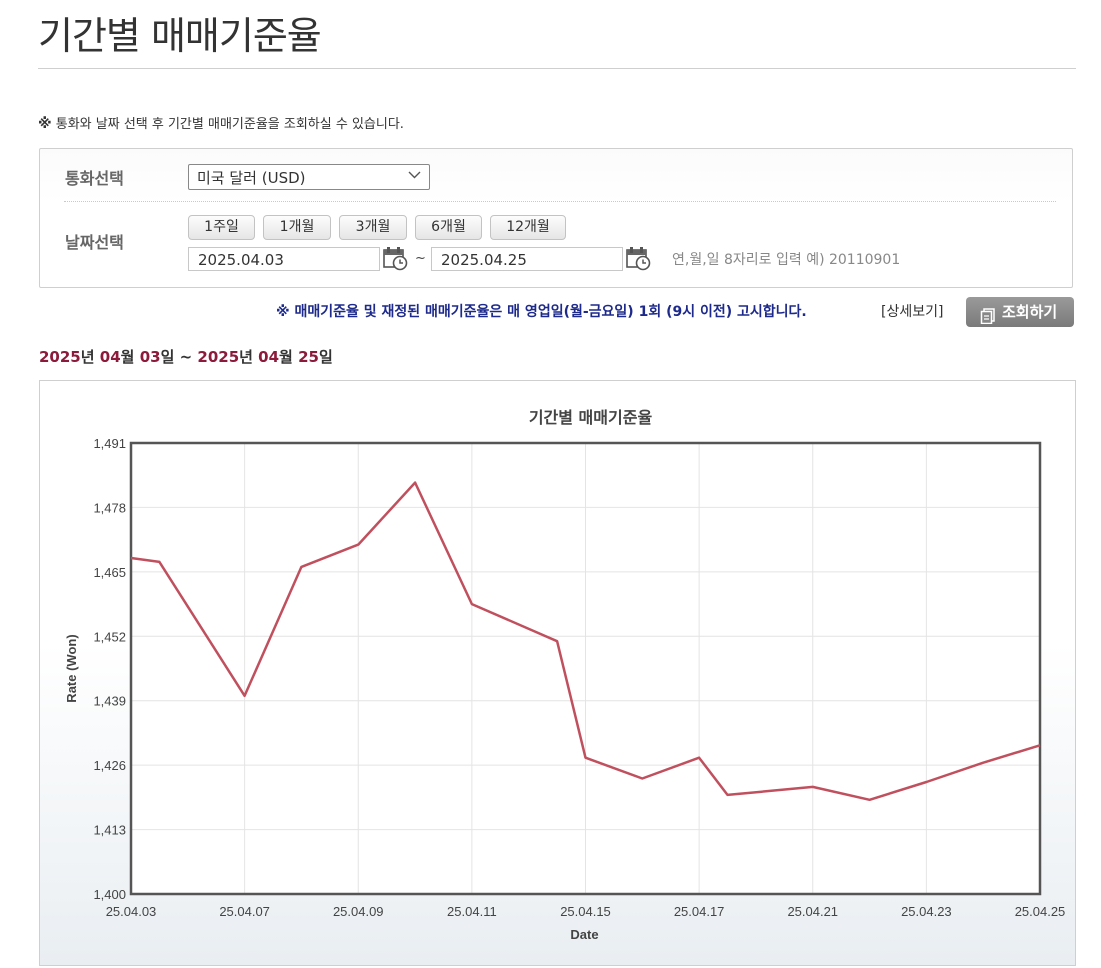  I want to click on currency-select: 미국 달러 (USD), so click(309, 177).